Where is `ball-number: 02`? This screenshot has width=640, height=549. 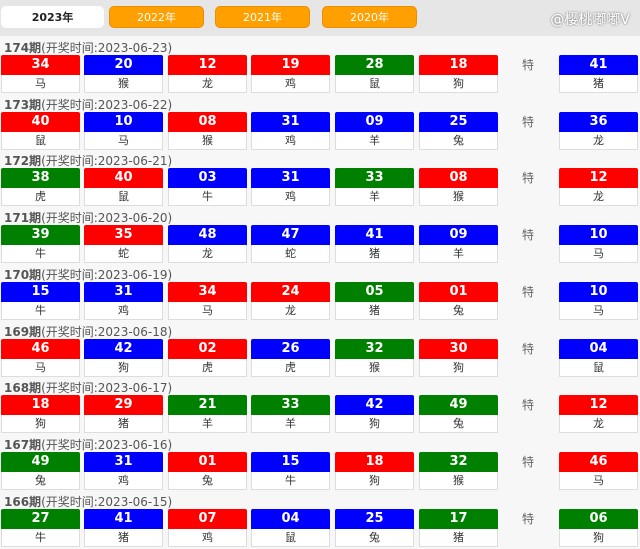
ball-number: 02 is located at coordinates (207, 348).